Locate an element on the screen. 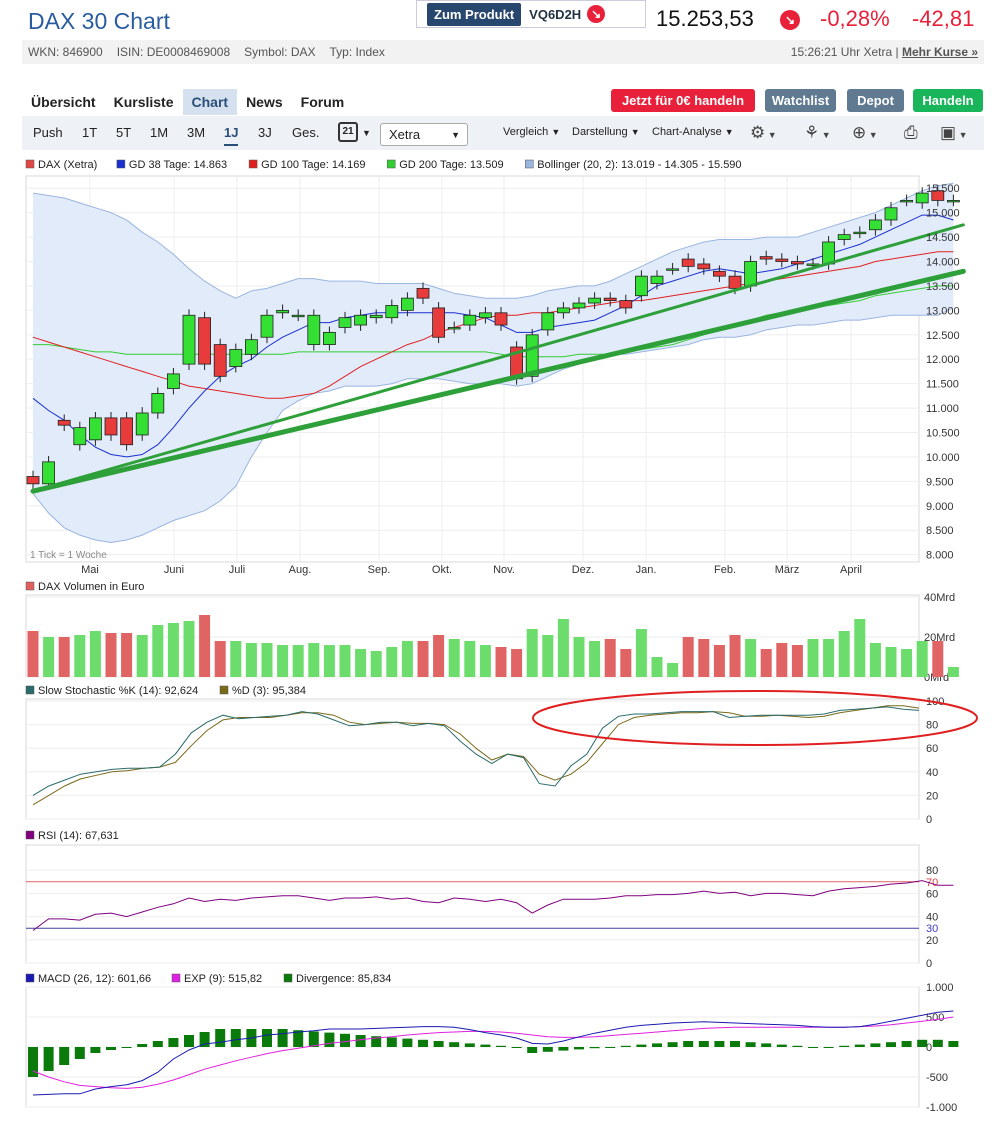 The width and height of the screenshot is (994, 1142). y-tick-label: 30 is located at coordinates (932, 929).